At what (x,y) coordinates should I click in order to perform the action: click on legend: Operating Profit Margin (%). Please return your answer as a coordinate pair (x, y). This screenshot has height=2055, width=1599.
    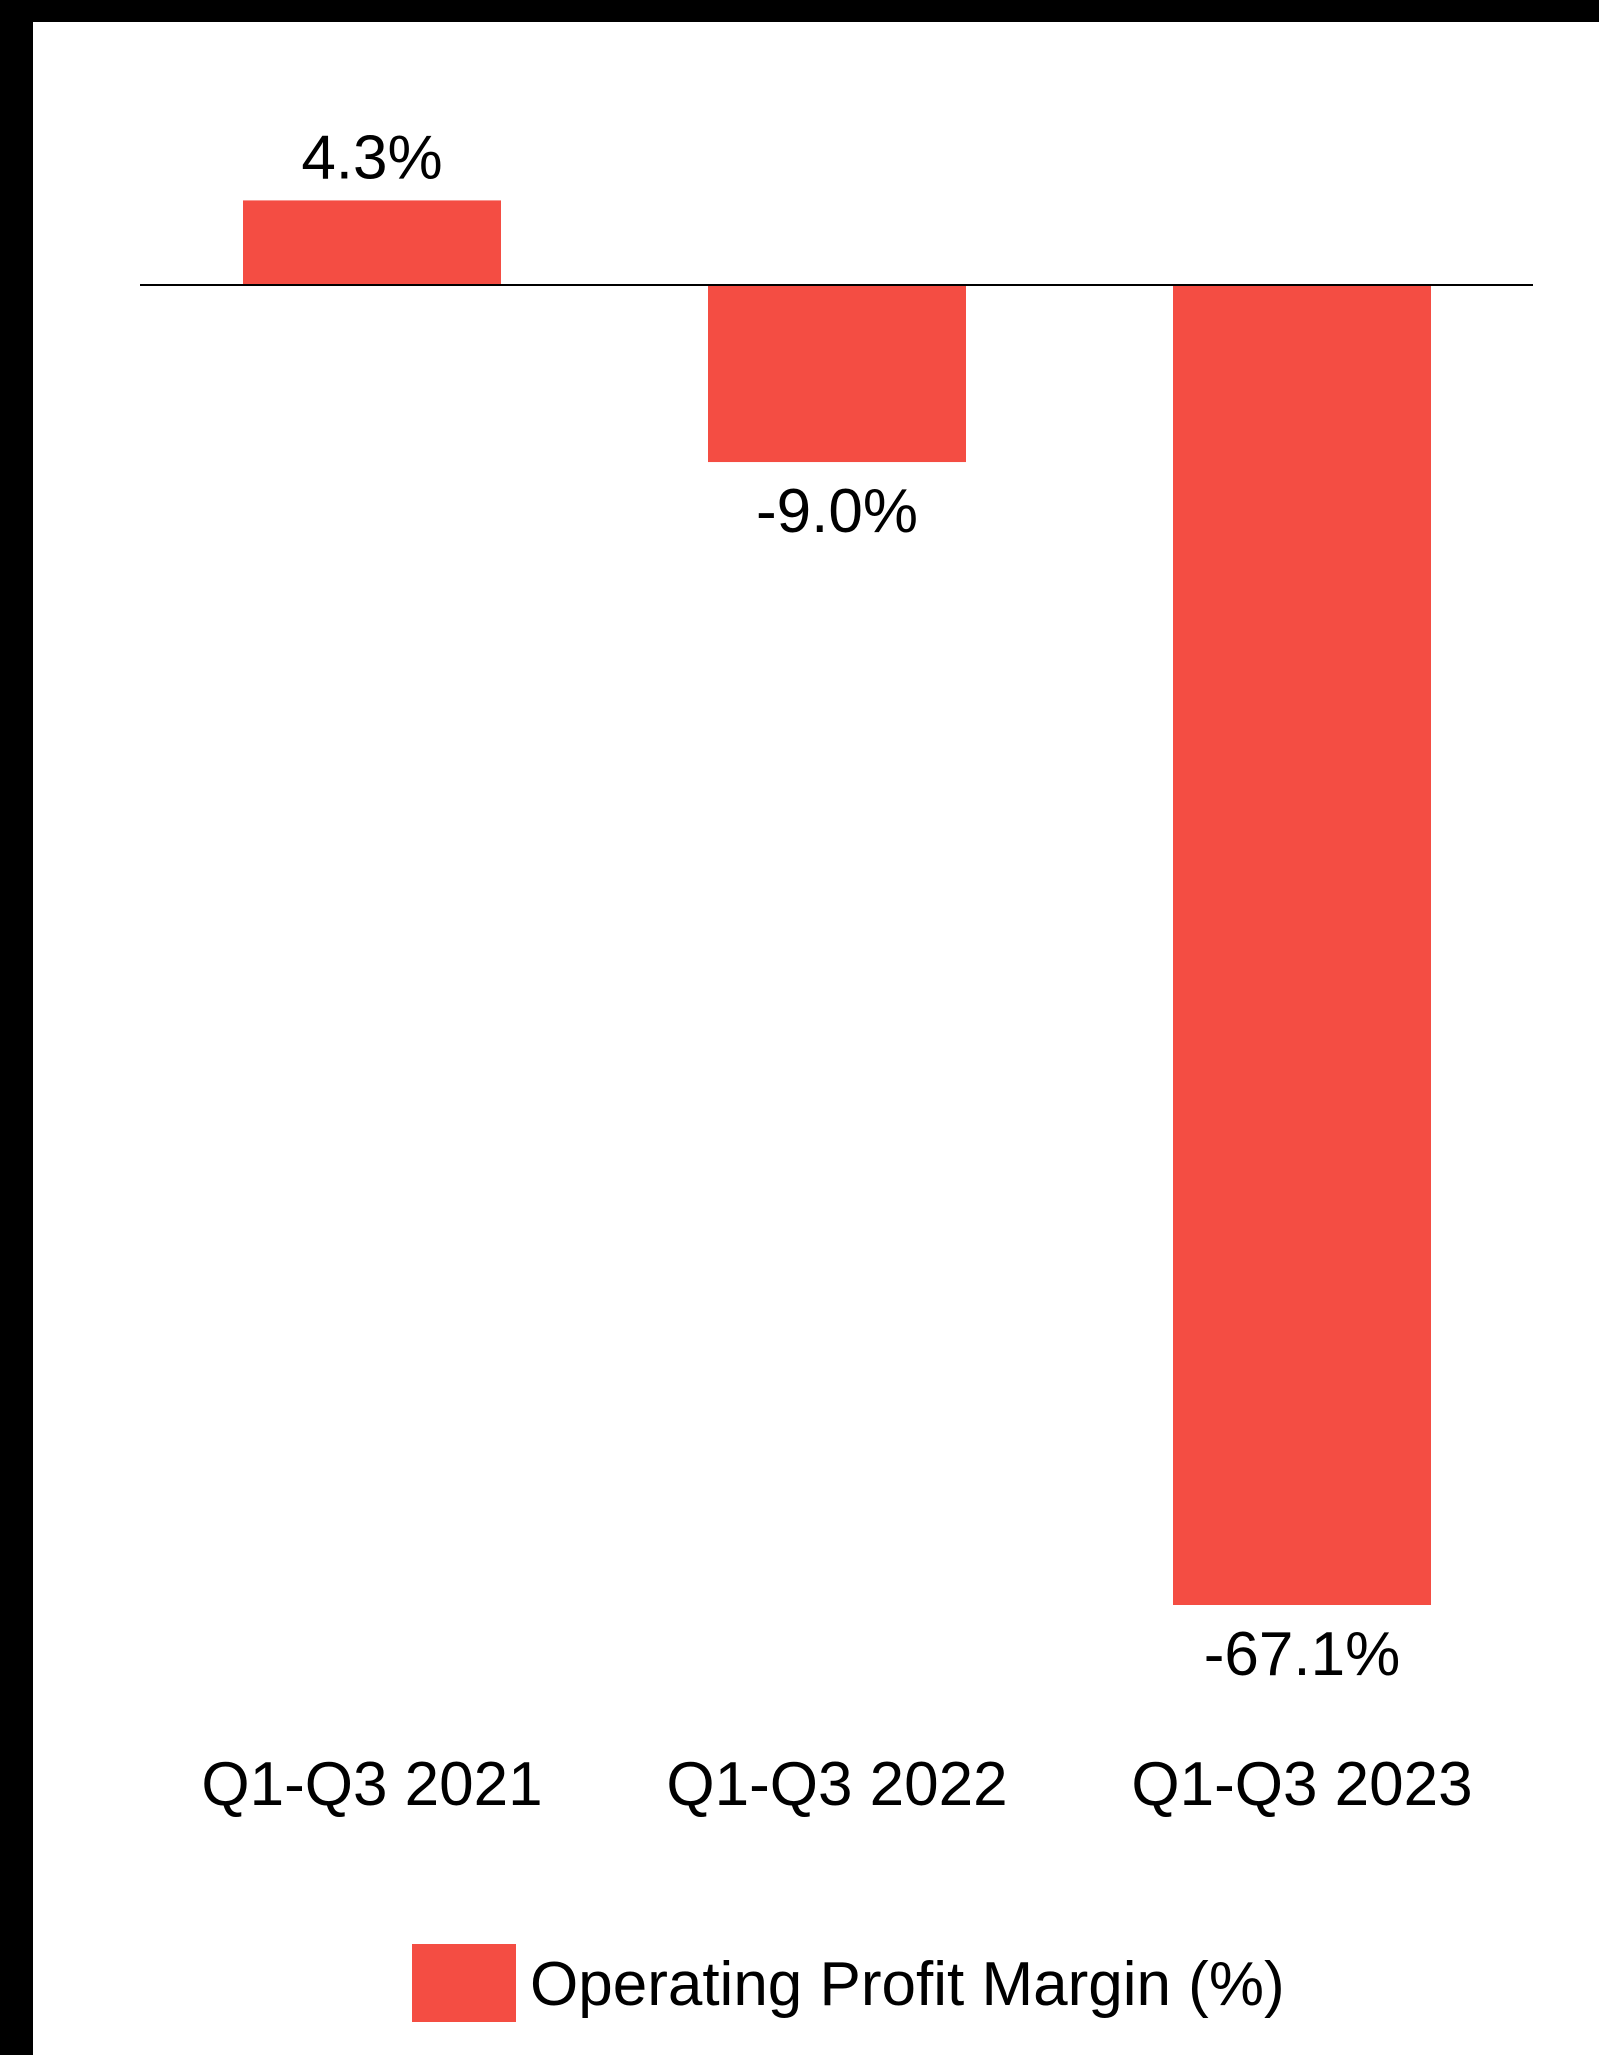
    Looking at the image, I should click on (848, 1983).